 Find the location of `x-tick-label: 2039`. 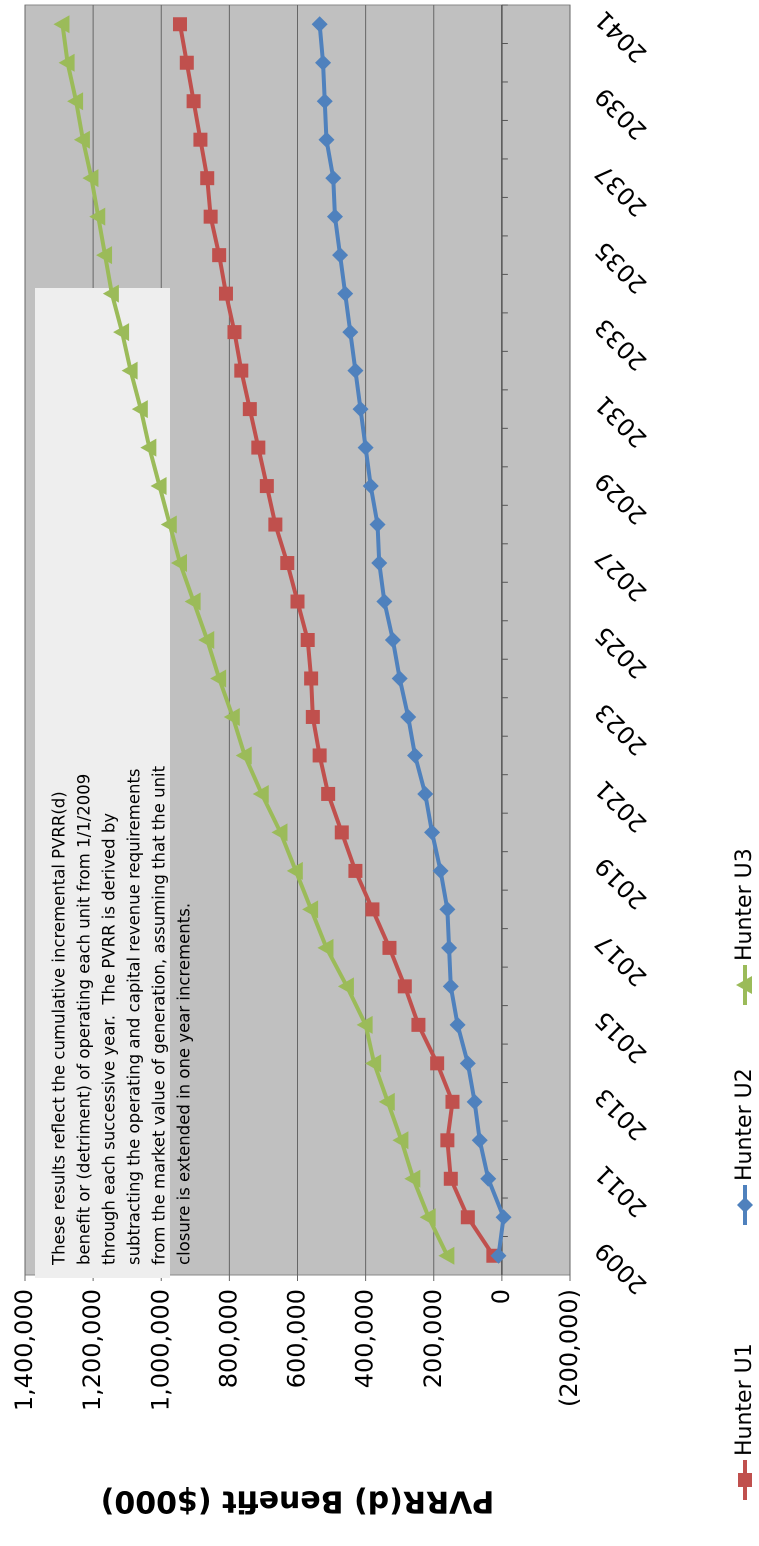

x-tick-label: 2039 is located at coordinates (620, 113).